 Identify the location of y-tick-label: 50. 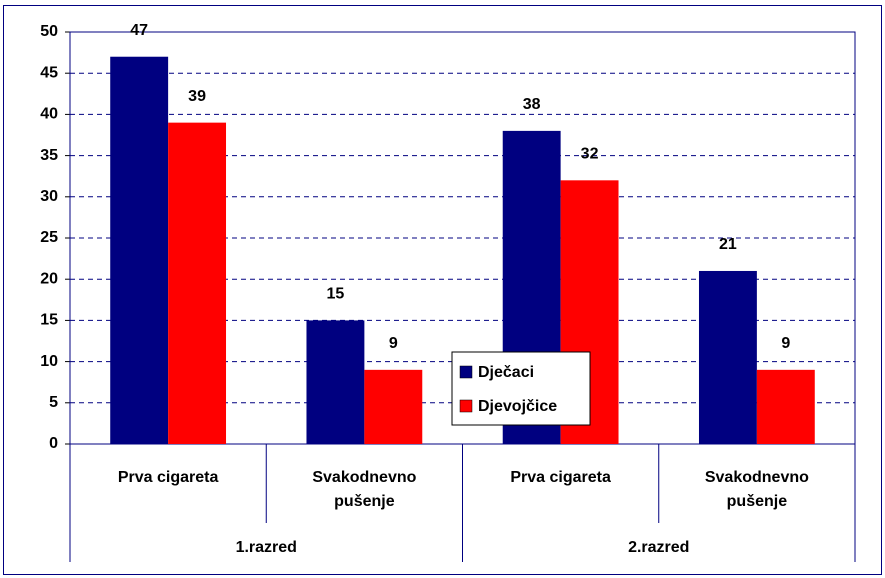
(49, 31).